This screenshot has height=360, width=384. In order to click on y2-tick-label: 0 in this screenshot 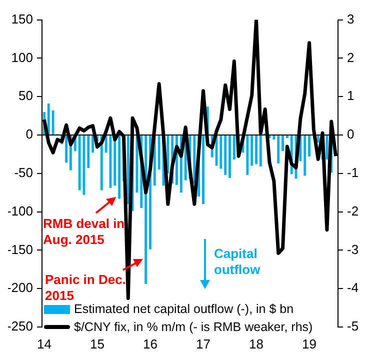, I will do `click(350, 134)`.